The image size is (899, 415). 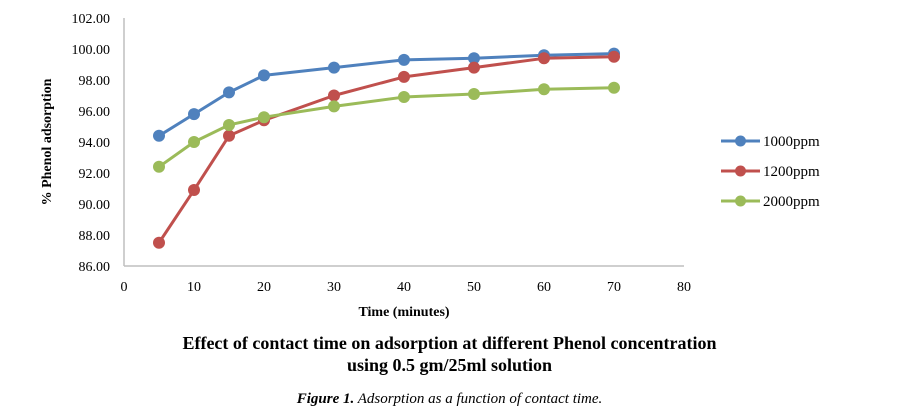 I want to click on figure-label: Figure 1., so click(x=325, y=399).